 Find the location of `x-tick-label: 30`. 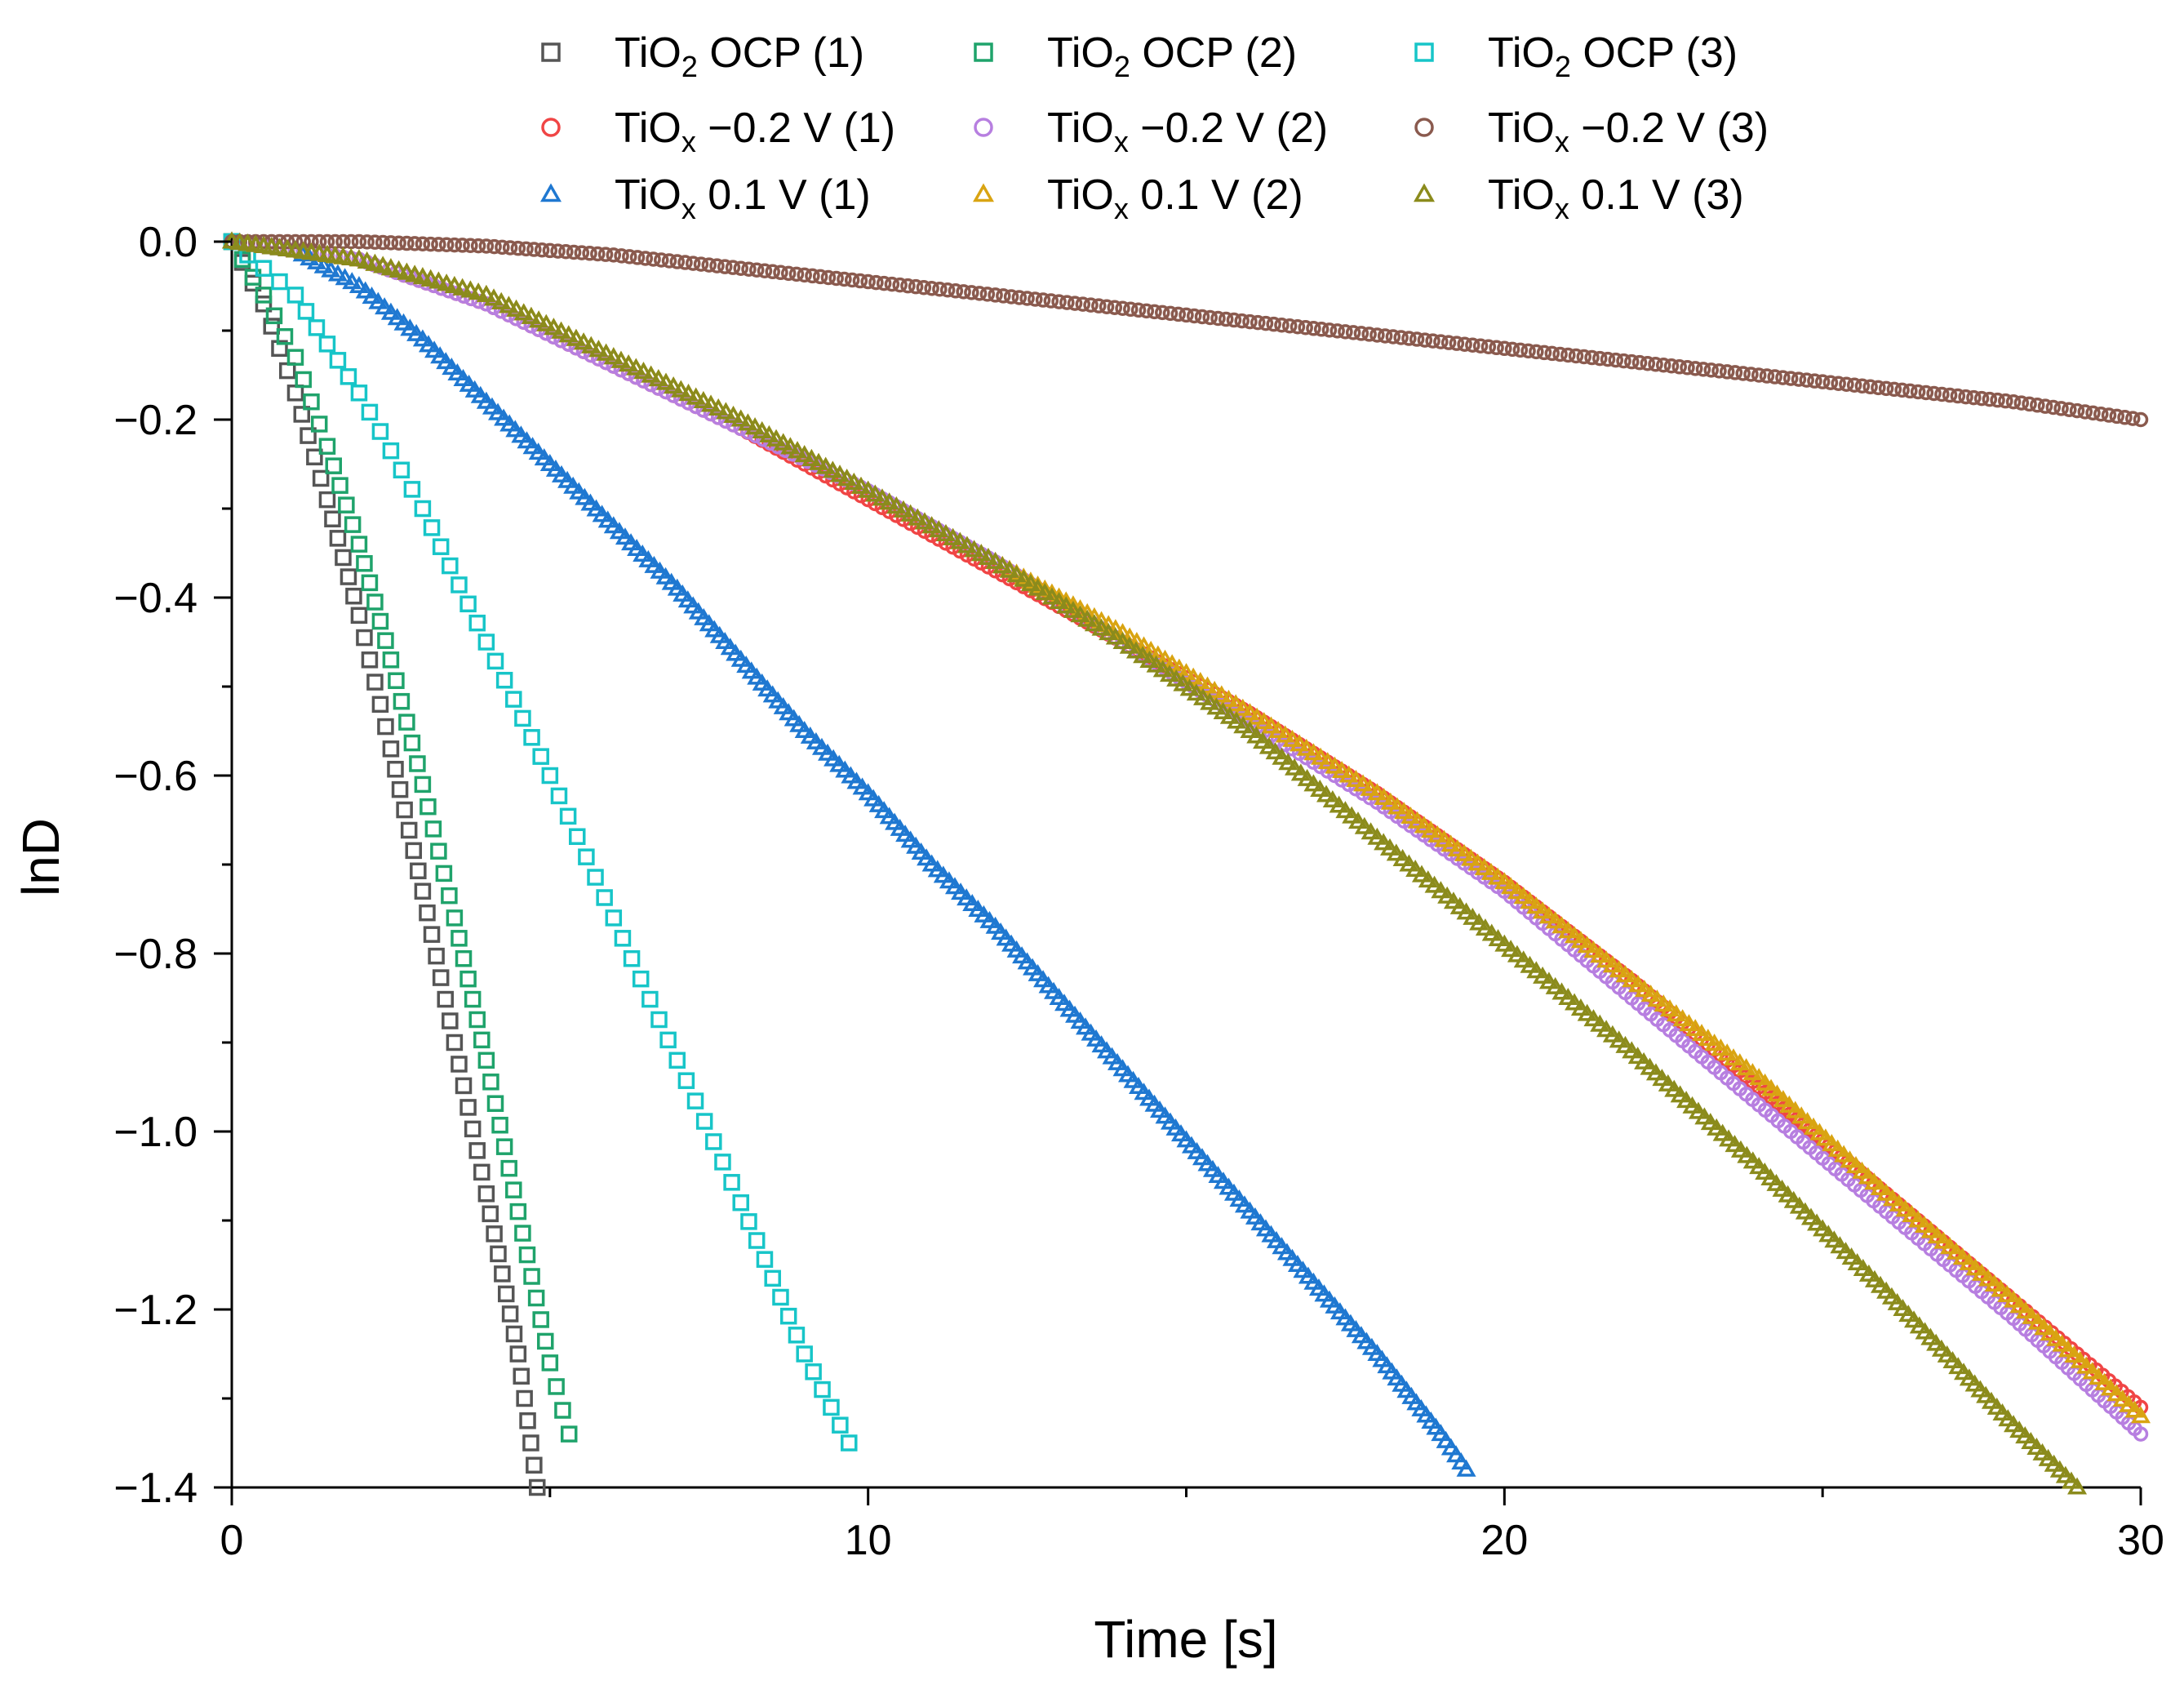

x-tick-label: 30 is located at coordinates (2141, 1540).